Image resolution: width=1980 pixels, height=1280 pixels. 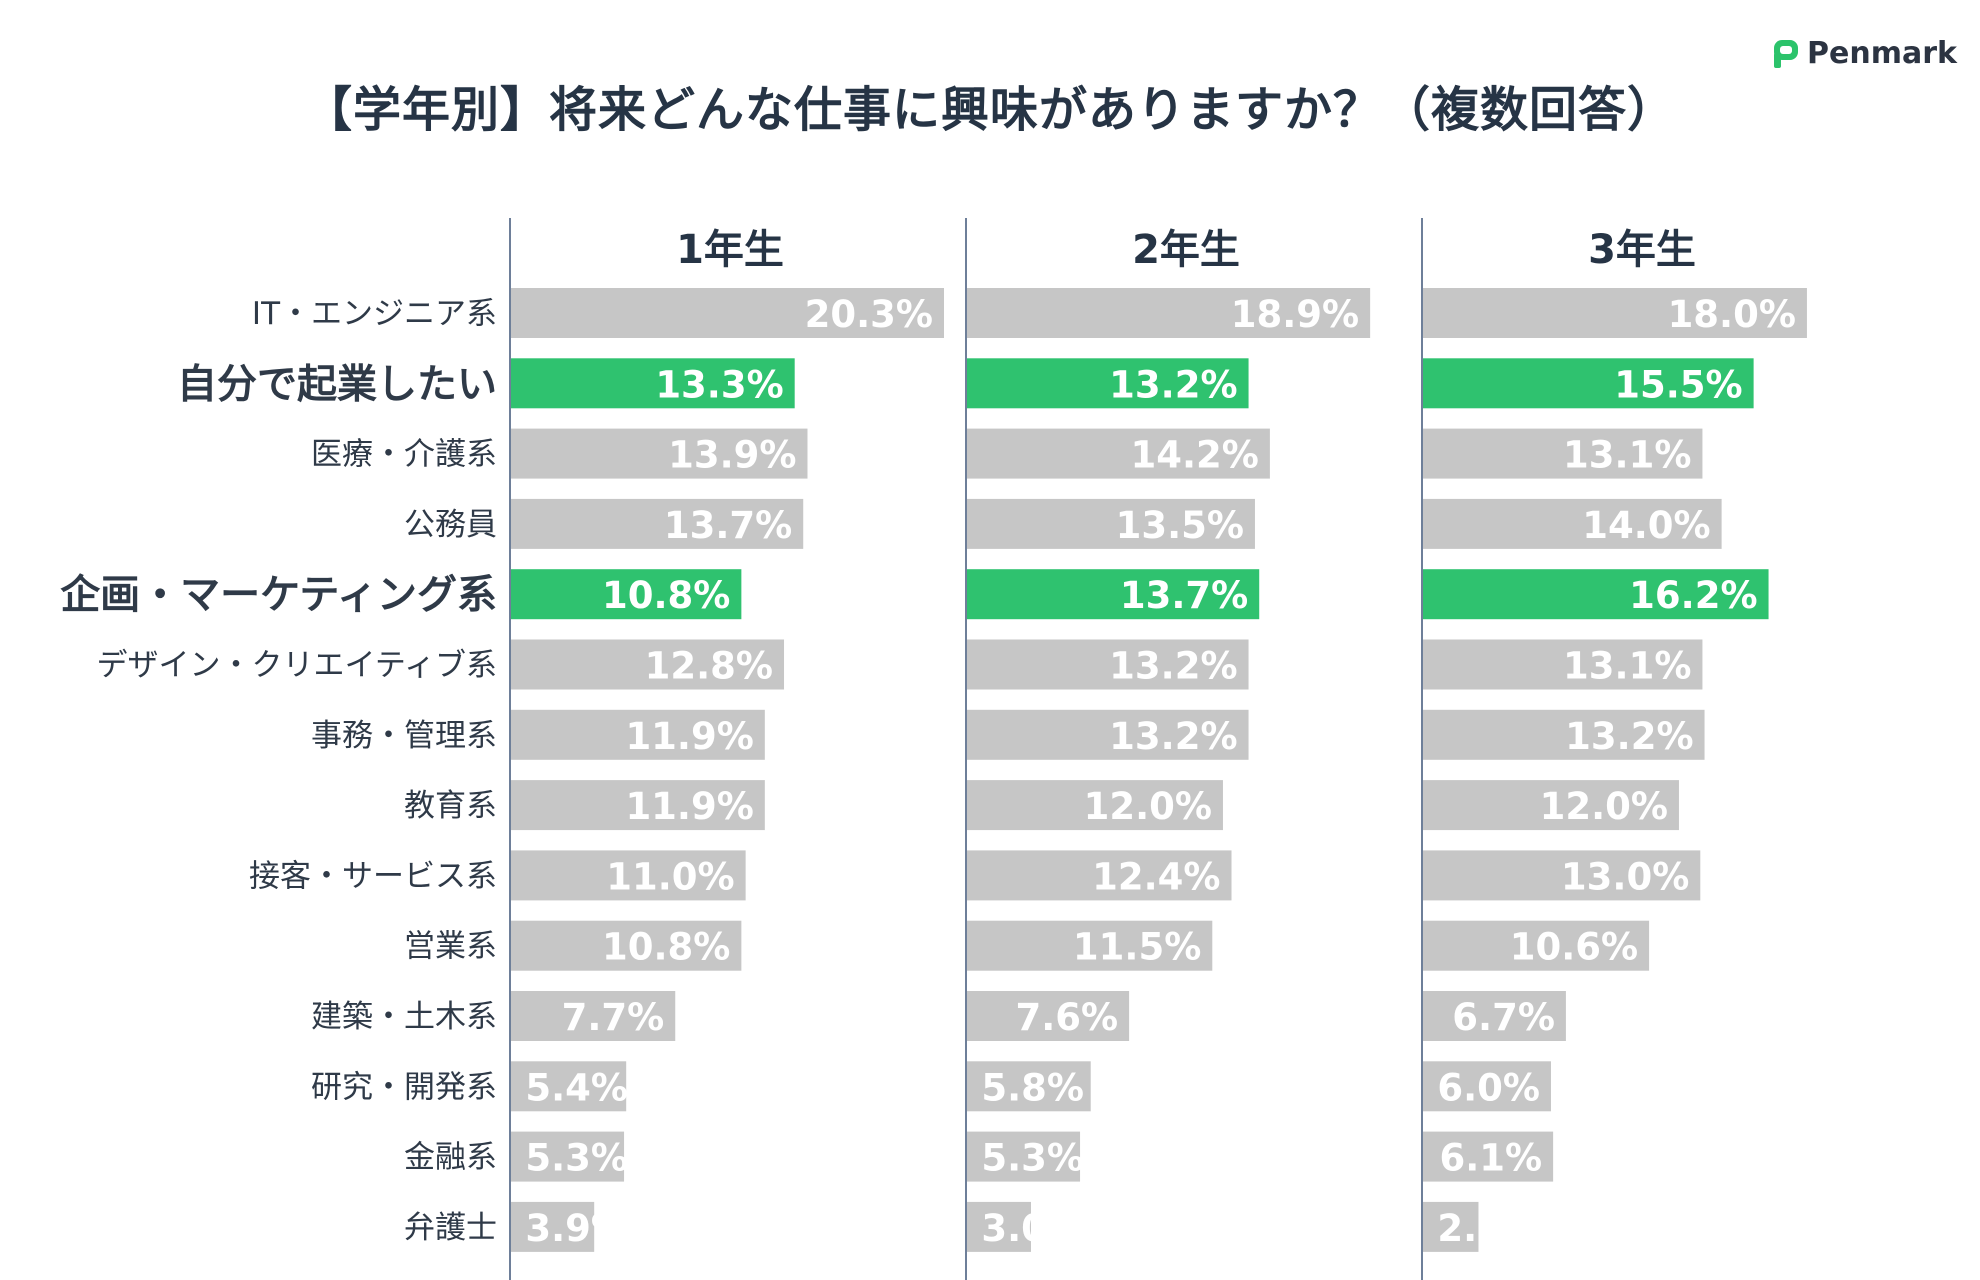 What do you see at coordinates (1646, 525) in the screenshot?
I see `data-label: 14.0%` at bounding box center [1646, 525].